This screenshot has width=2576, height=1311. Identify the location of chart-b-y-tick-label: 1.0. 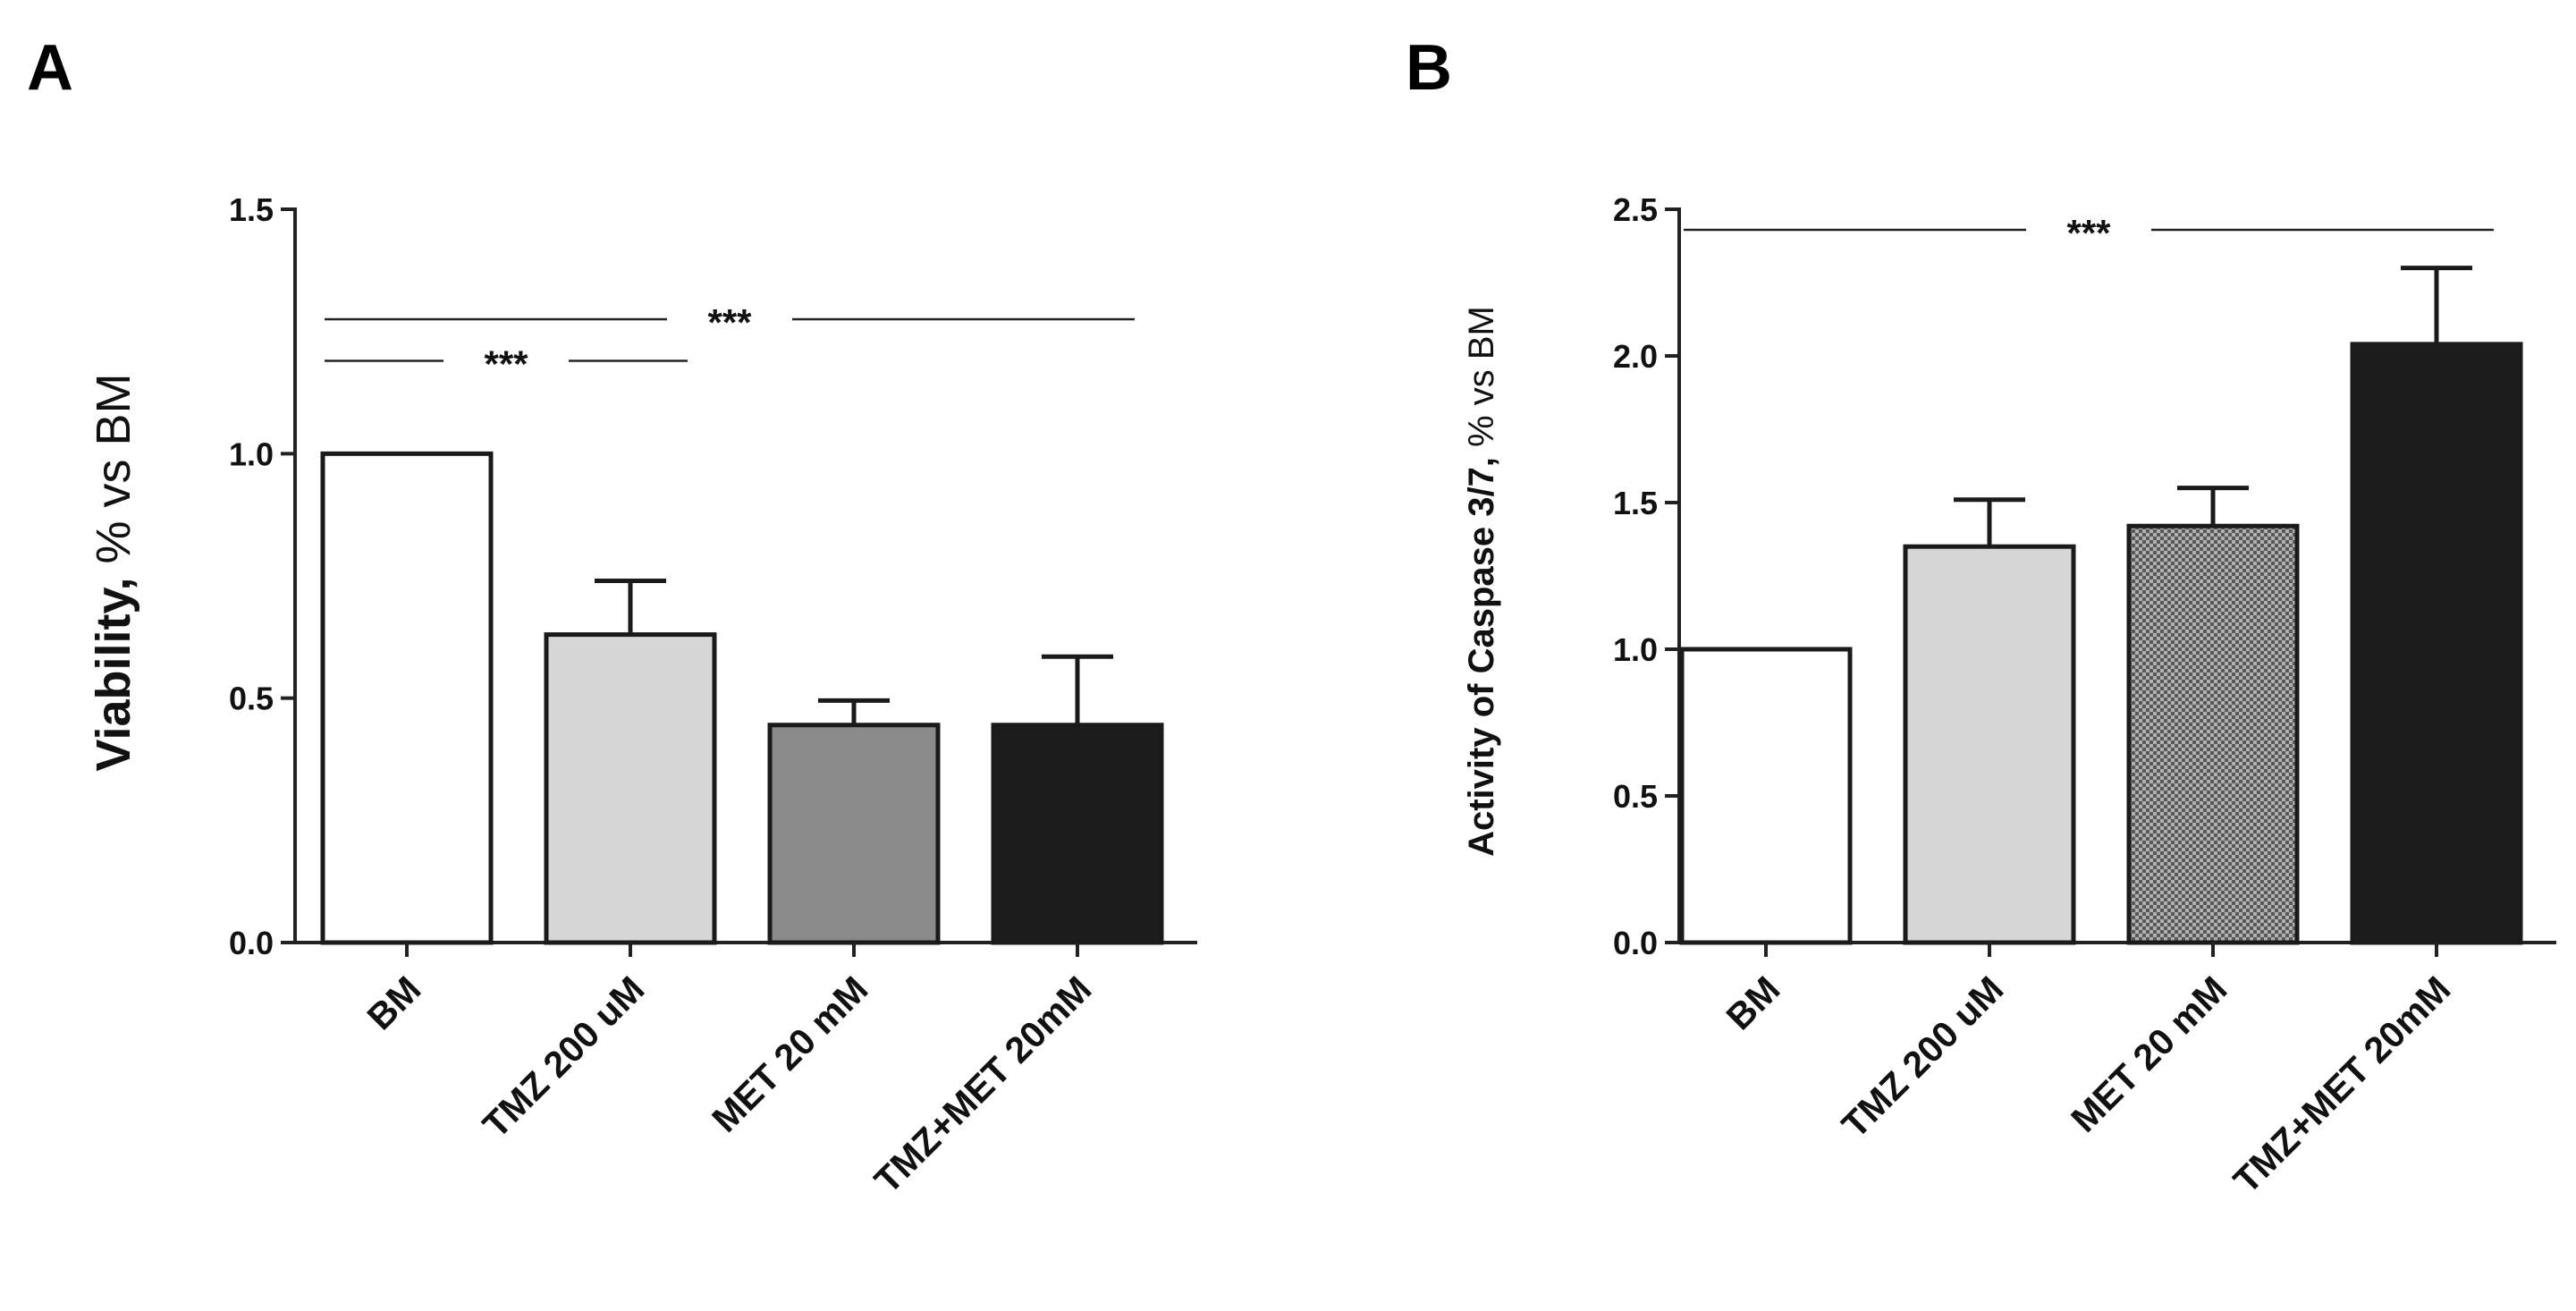
(1635, 649).